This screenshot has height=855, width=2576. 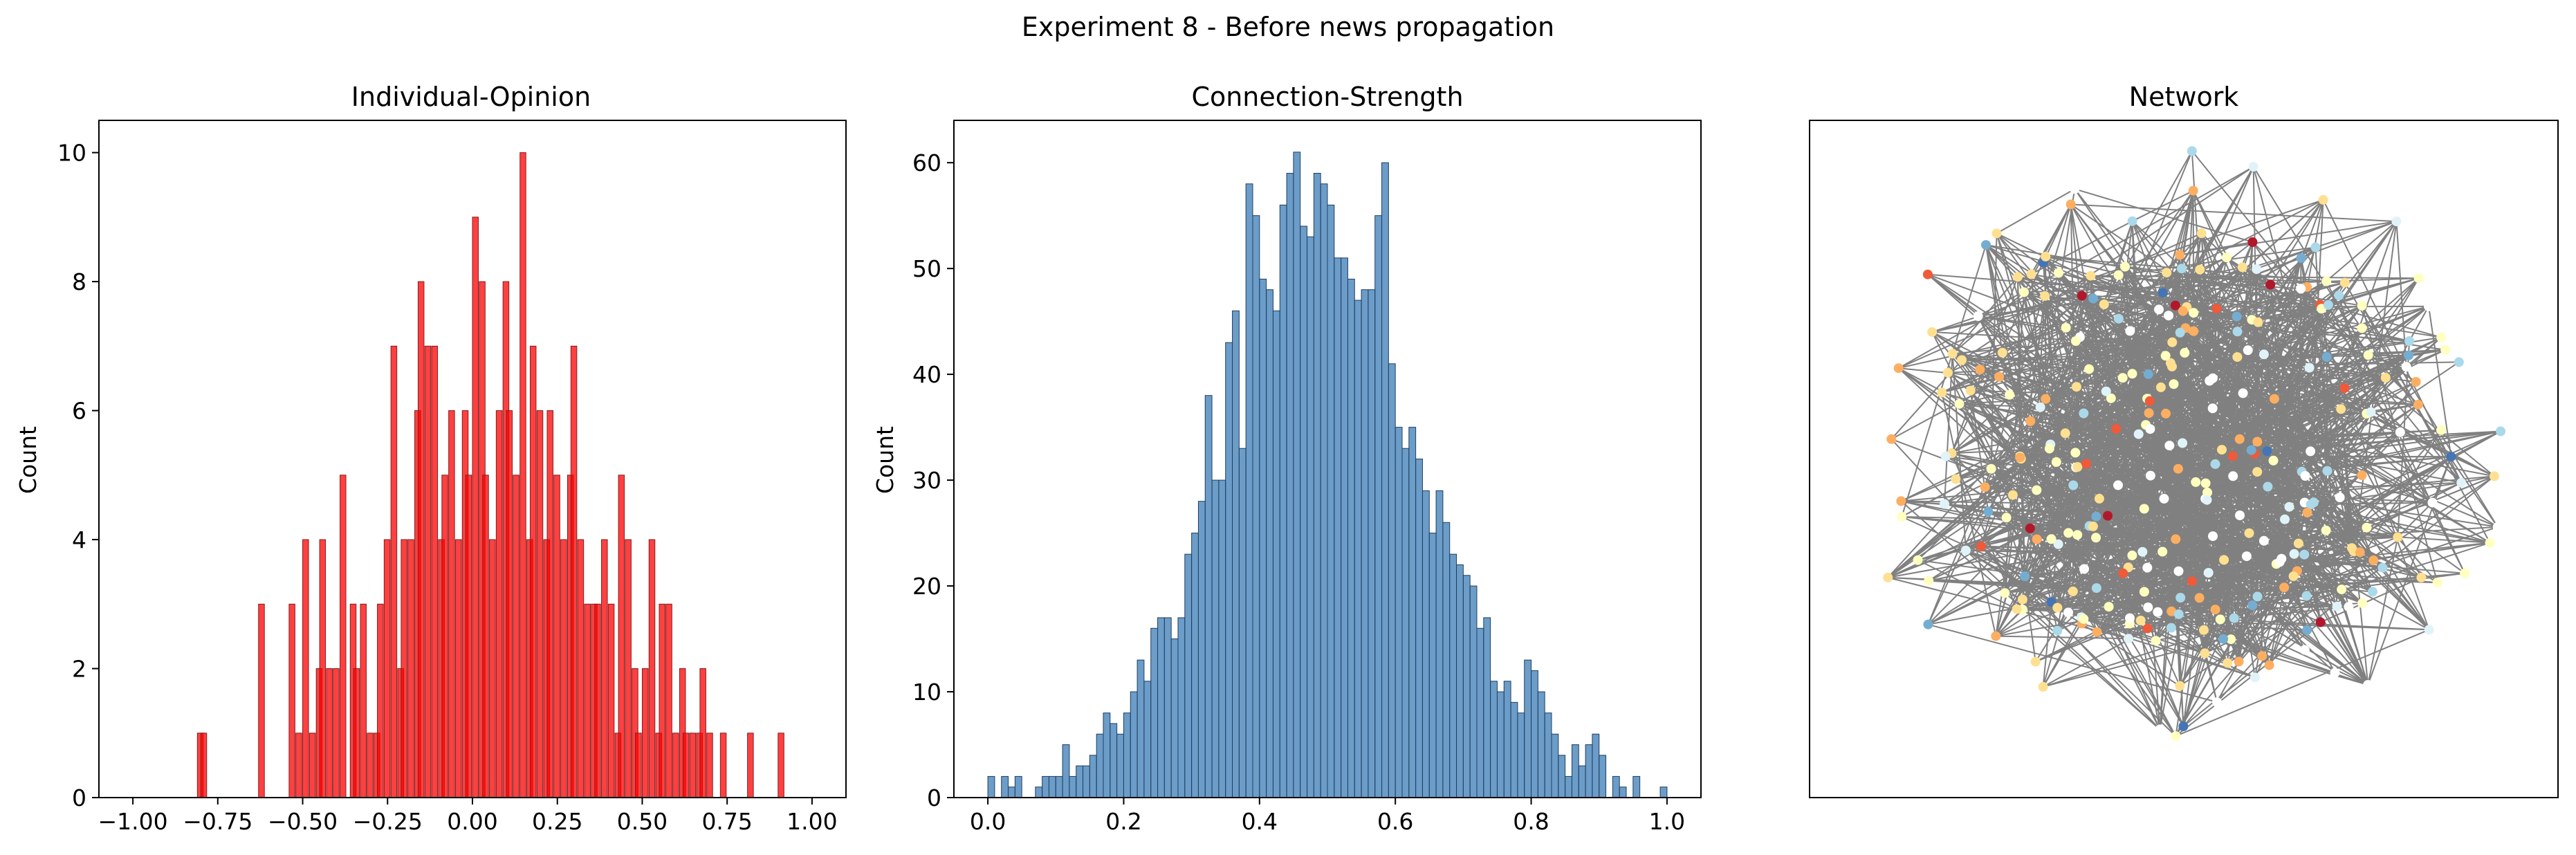 What do you see at coordinates (78, 476) in the screenshot?
I see `opinion-histogram-yticks: 0 2 4 6 8 10` at bounding box center [78, 476].